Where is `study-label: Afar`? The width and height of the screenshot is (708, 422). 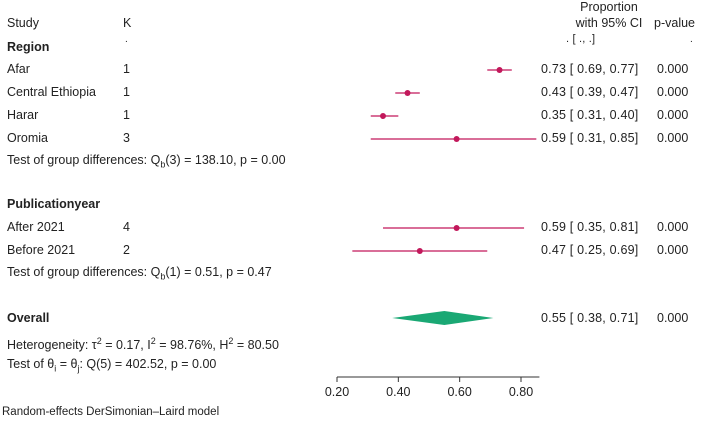 study-label: Afar is located at coordinates (18, 69).